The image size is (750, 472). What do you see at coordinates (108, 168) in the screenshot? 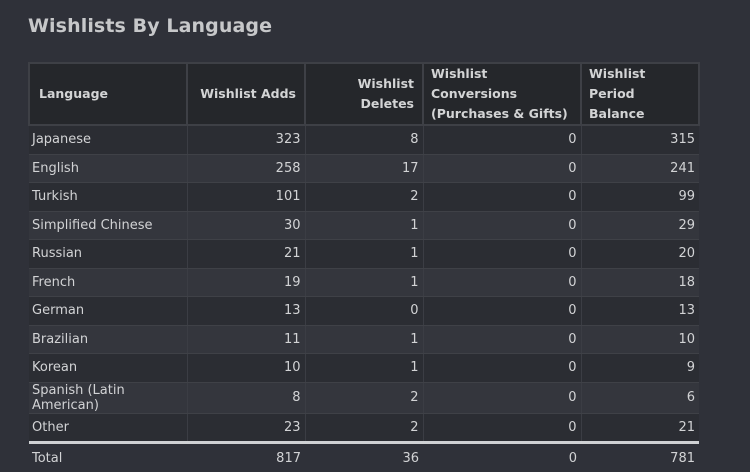
I see `cell-language: English` at bounding box center [108, 168].